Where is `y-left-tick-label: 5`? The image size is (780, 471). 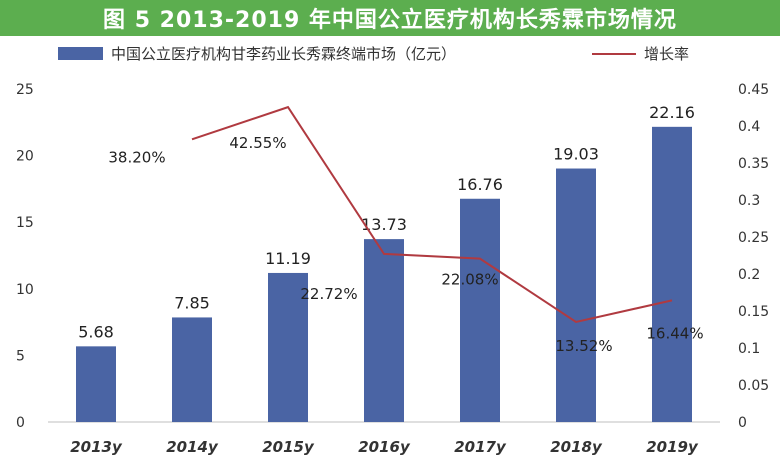 y-left-tick-label: 5 is located at coordinates (20, 356).